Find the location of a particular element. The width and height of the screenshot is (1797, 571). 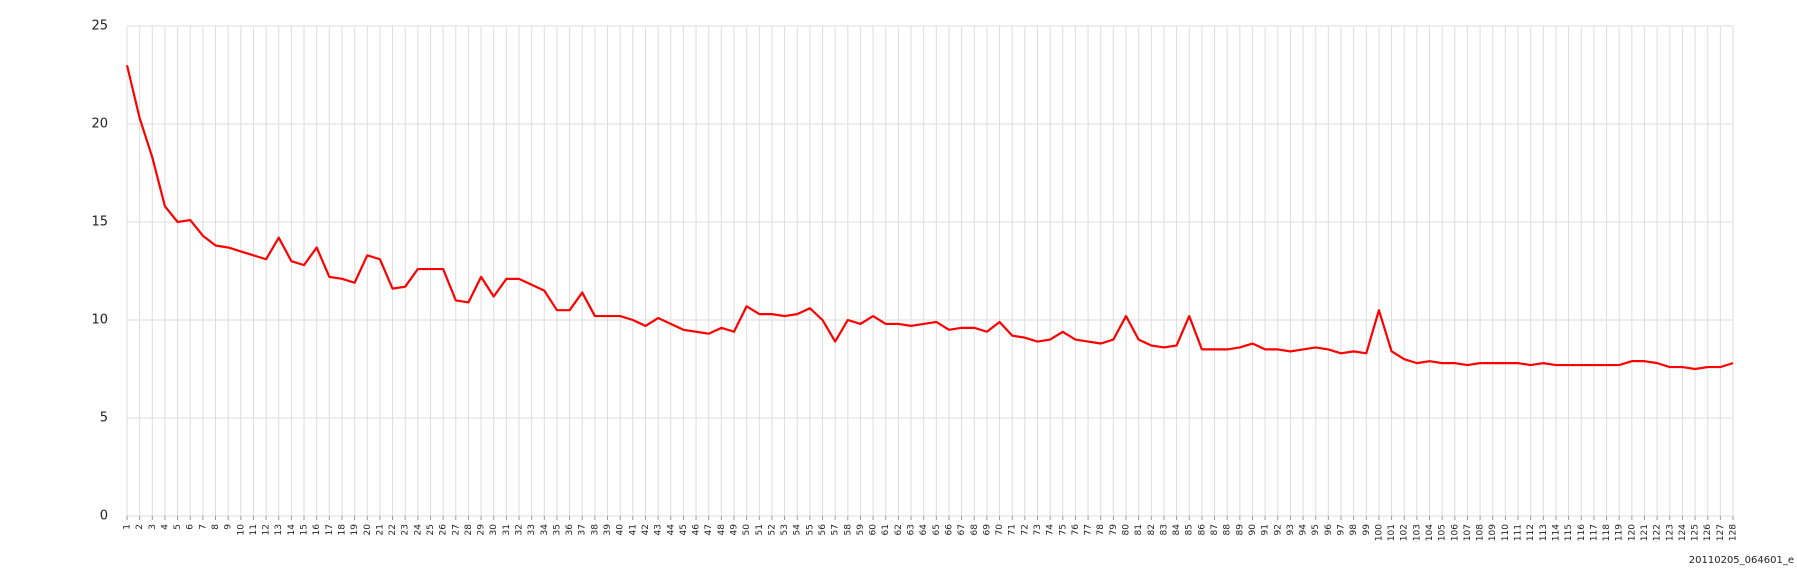

x-tick-label: 19 is located at coordinates (355, 530).